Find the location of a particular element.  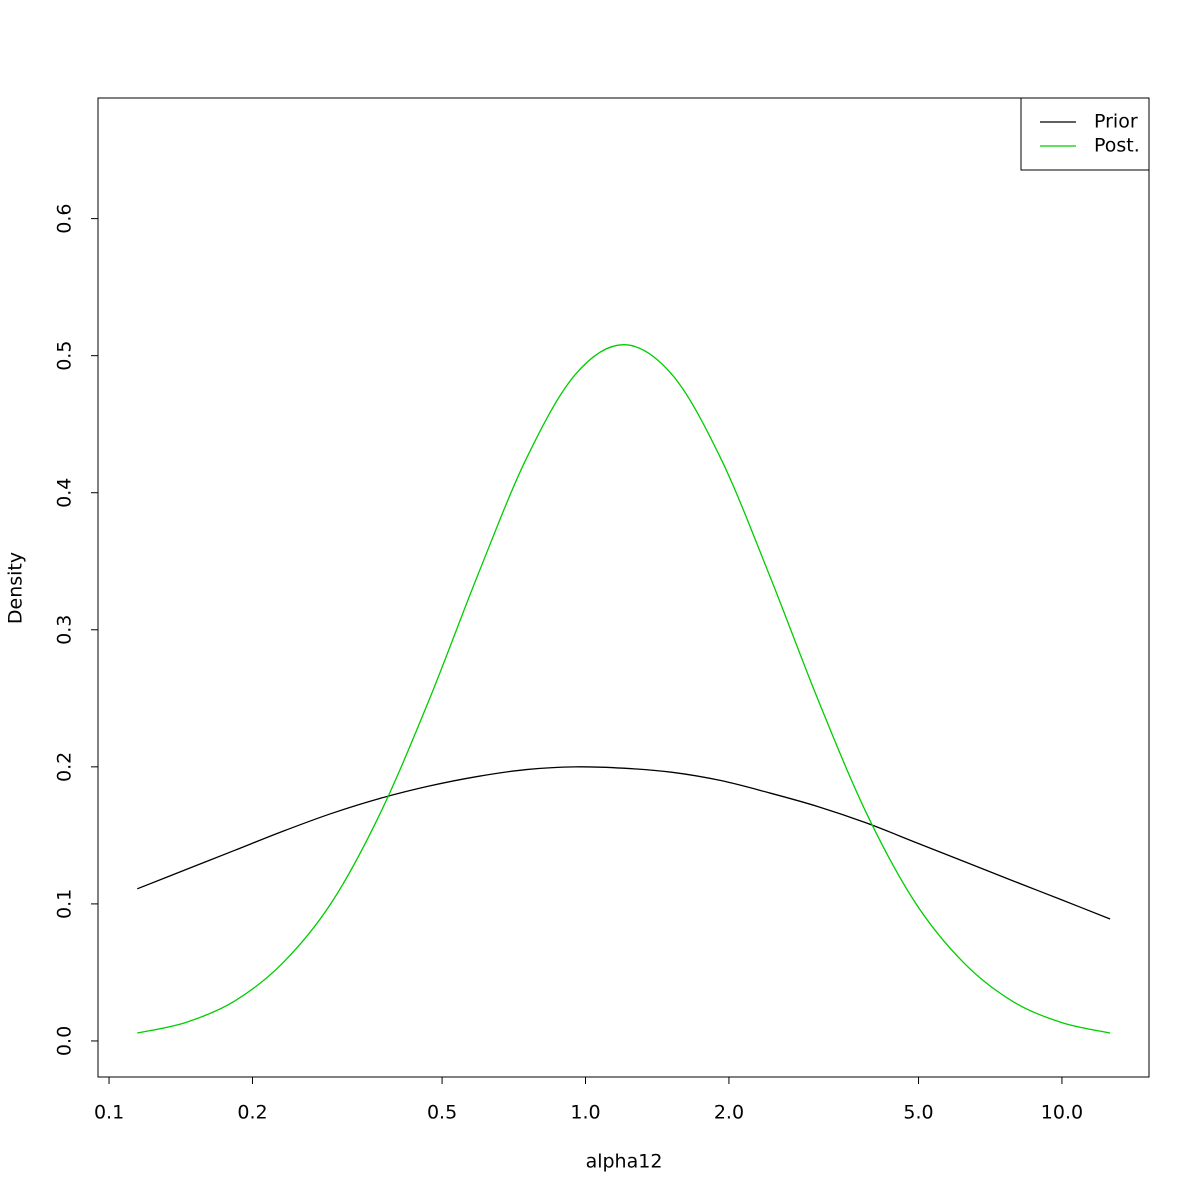

y-tick-label: 0.2 is located at coordinates (65, 767).